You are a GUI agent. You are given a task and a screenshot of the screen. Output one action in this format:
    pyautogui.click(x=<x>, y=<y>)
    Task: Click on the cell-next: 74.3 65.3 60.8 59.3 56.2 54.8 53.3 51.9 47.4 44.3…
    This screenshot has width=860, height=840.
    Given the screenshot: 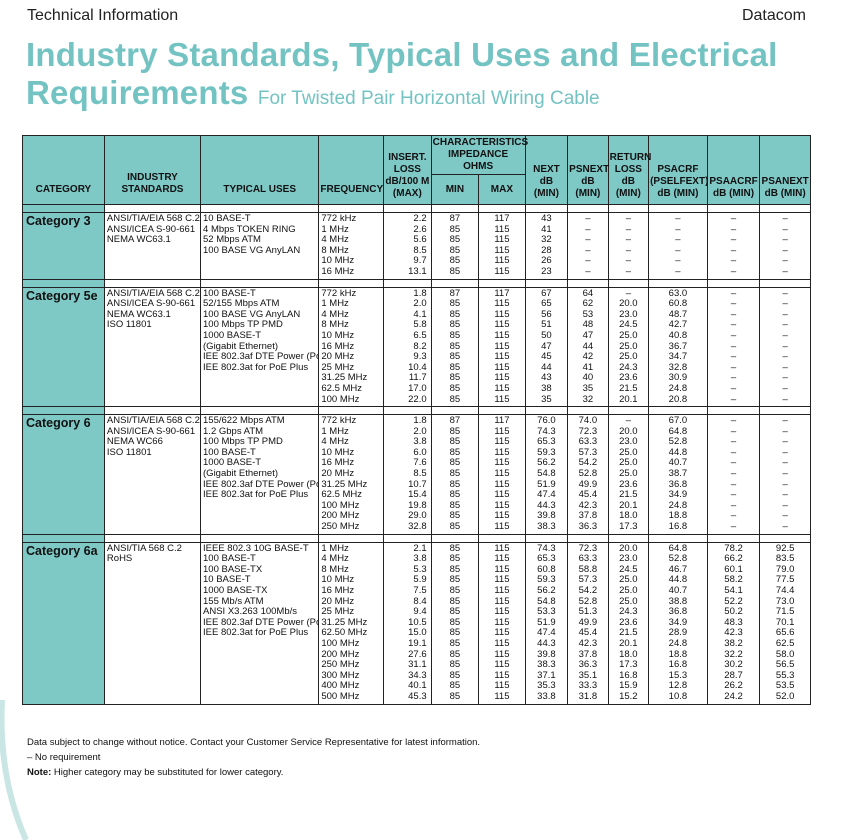 What is the action you would take?
    pyautogui.click(x=546, y=623)
    